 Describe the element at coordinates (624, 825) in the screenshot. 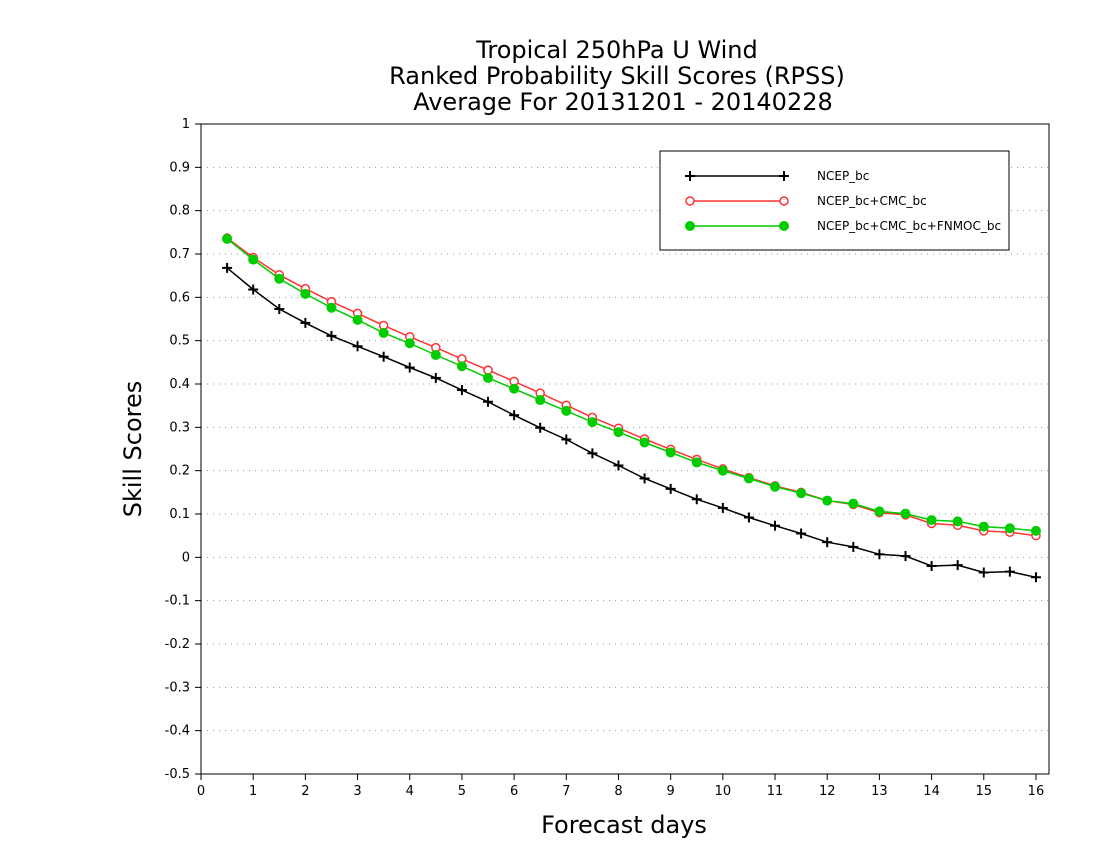

I see `x-axis-label: Forecast days` at that location.